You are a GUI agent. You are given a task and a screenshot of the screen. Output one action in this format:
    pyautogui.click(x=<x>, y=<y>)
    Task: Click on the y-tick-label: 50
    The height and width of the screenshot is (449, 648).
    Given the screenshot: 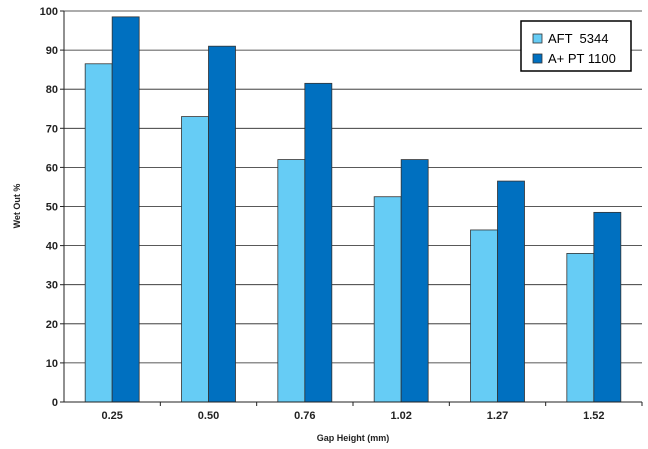 What is the action you would take?
    pyautogui.click(x=52, y=208)
    